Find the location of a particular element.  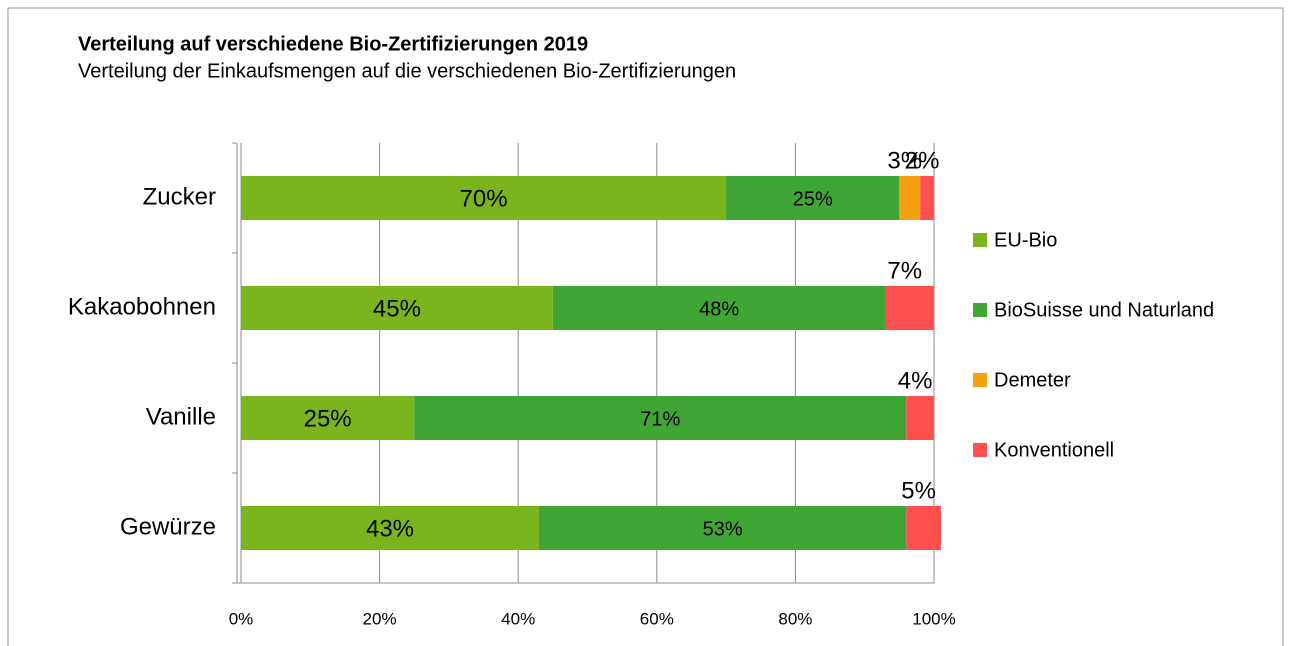

legend-label: Demeter is located at coordinates (1032, 380).